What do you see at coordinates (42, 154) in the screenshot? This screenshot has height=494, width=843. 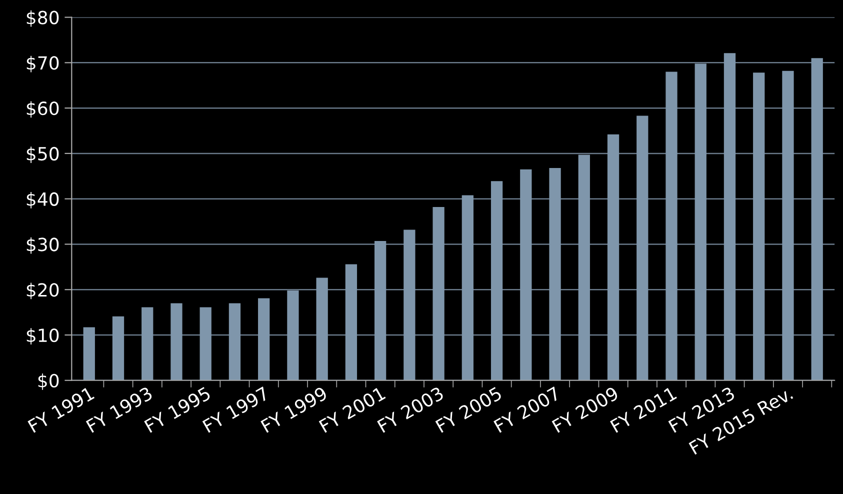 I see `y-tick-label: $50` at bounding box center [42, 154].